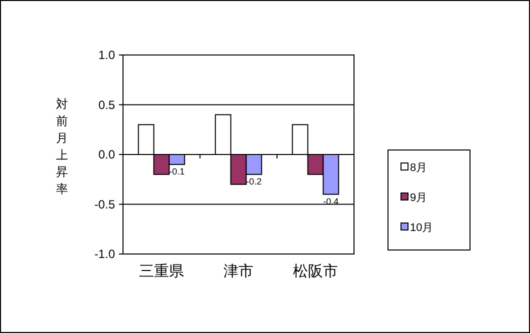  I want to click on legend-label: 10月, so click(422, 228).